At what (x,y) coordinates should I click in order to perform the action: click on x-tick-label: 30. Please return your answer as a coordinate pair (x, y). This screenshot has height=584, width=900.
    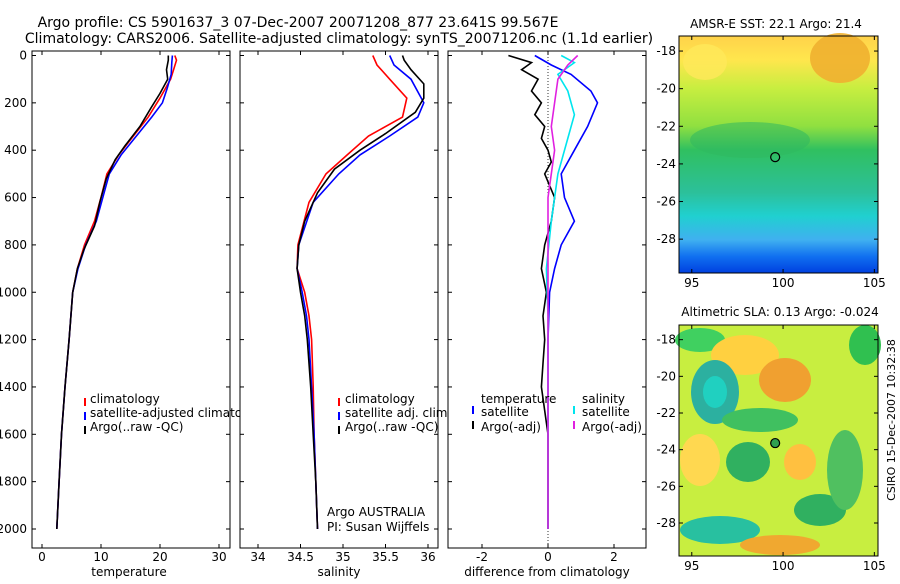
    Looking at the image, I should click on (218, 557).